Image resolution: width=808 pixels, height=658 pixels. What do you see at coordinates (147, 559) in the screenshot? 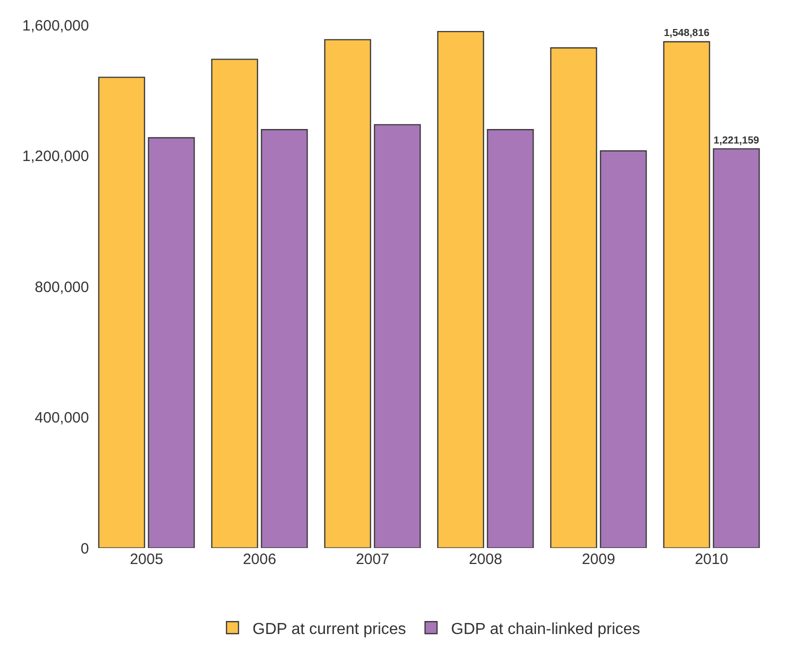
I see `x-tick-label: 2005` at bounding box center [147, 559].